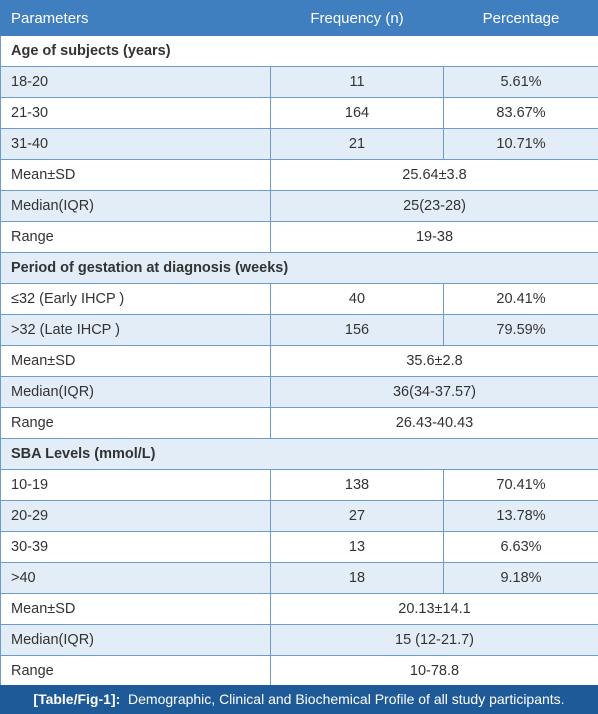 The width and height of the screenshot is (598, 714). Describe the element at coordinates (434, 392) in the screenshot. I see `summary-cell: 36(34-37.57)` at that location.